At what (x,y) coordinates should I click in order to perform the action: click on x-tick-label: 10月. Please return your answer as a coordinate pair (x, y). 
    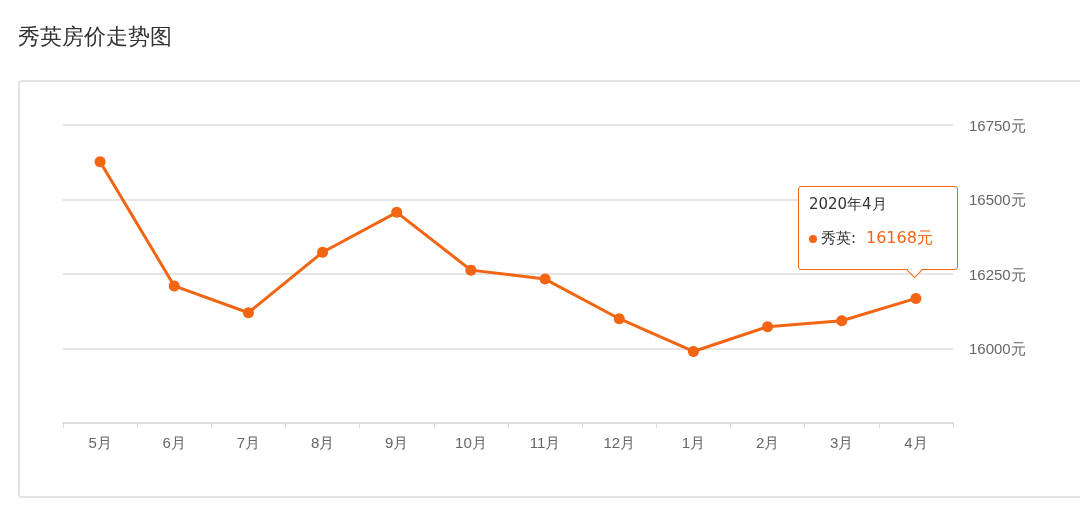
    Looking at the image, I should click on (471, 442).